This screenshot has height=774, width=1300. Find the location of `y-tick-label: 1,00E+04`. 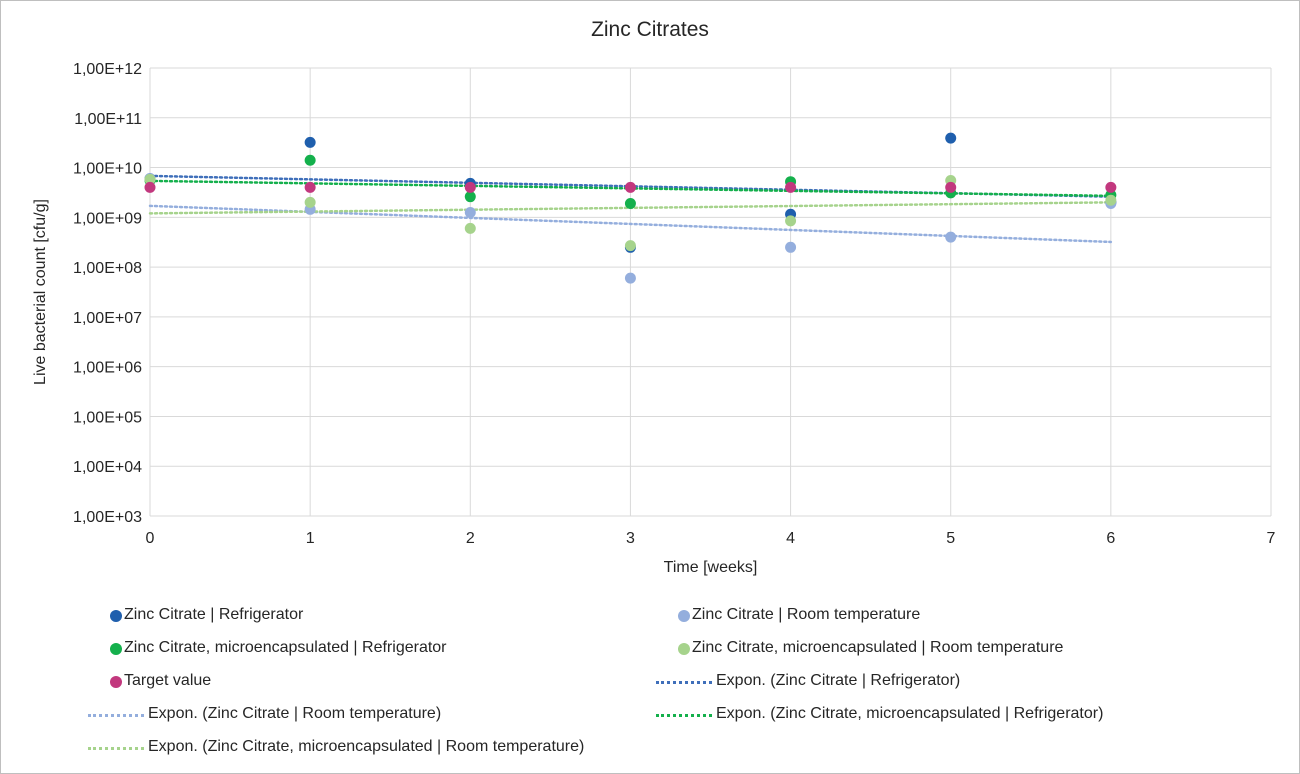

y-tick-label: 1,00E+04 is located at coordinates (107, 467).